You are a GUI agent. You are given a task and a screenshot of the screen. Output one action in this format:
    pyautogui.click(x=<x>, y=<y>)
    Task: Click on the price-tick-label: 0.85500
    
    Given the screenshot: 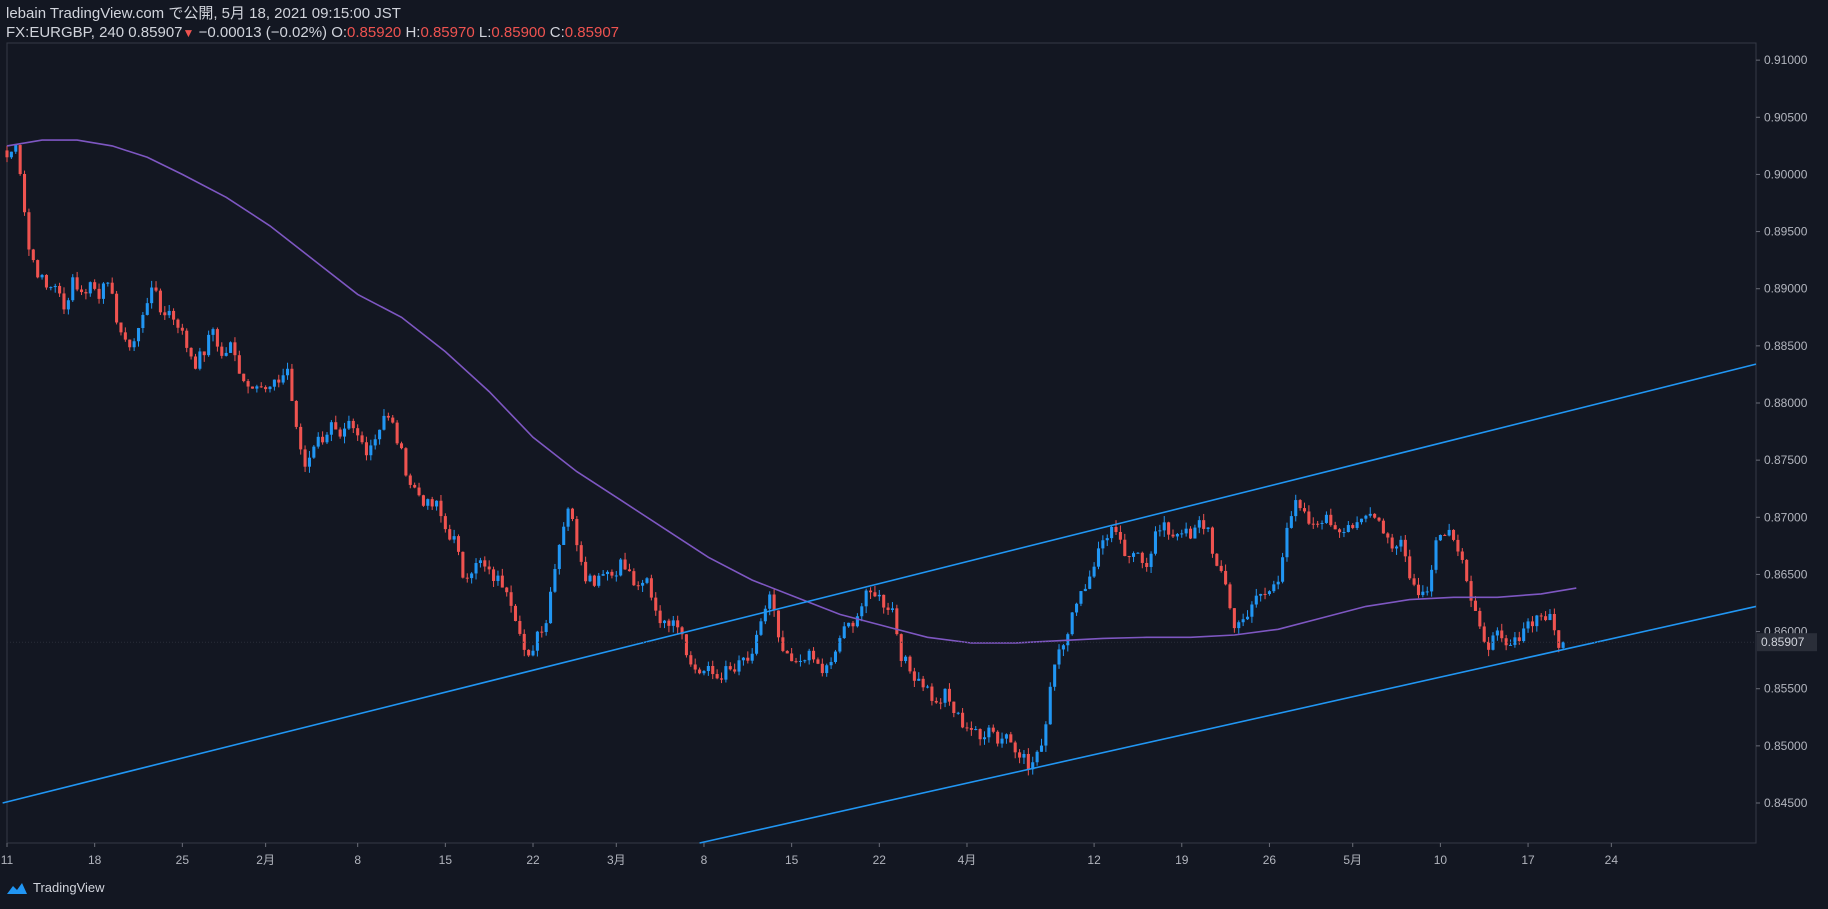 What is the action you would take?
    pyautogui.click(x=1786, y=689)
    